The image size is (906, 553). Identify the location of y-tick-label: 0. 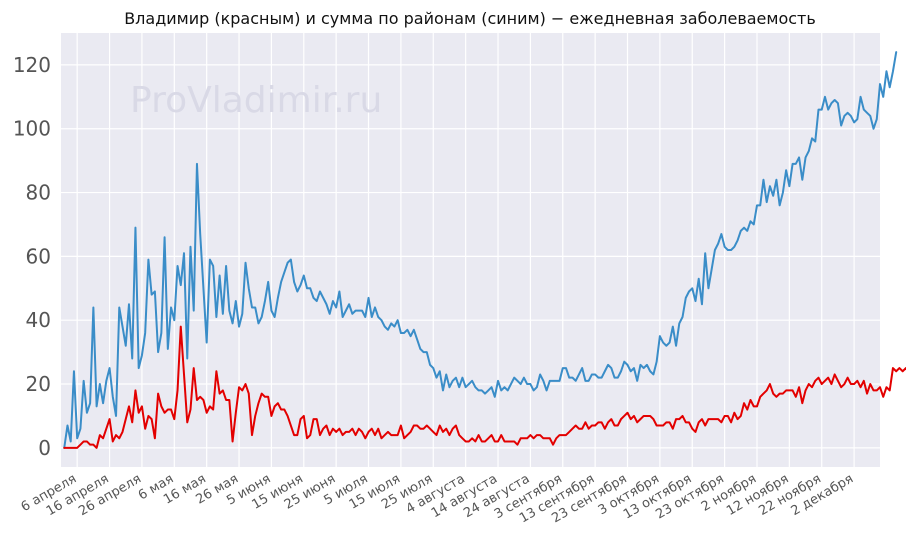
(44, 448).